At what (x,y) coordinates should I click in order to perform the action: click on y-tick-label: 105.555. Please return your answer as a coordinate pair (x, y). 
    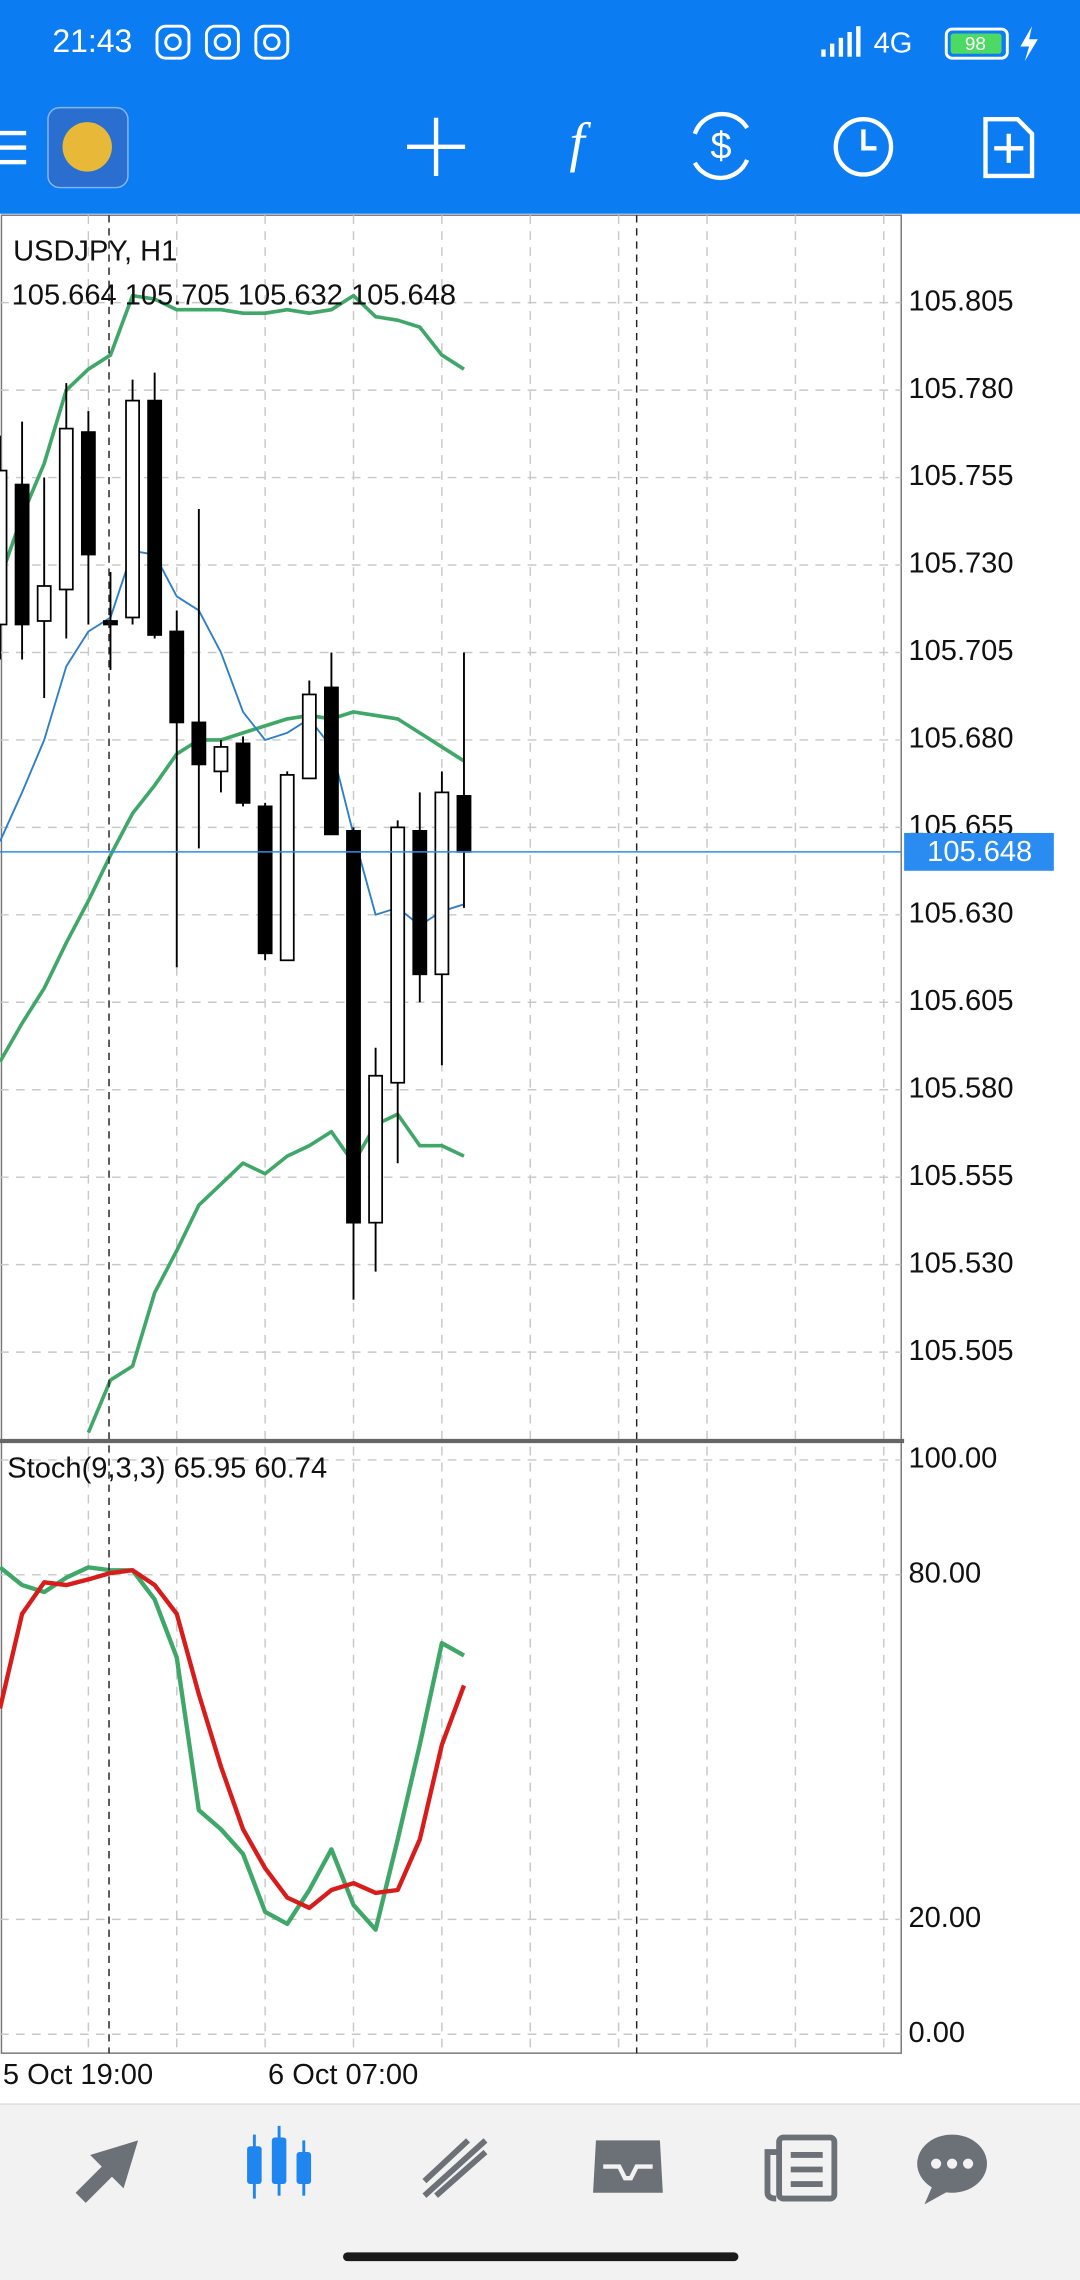
    Looking at the image, I should click on (960, 1176).